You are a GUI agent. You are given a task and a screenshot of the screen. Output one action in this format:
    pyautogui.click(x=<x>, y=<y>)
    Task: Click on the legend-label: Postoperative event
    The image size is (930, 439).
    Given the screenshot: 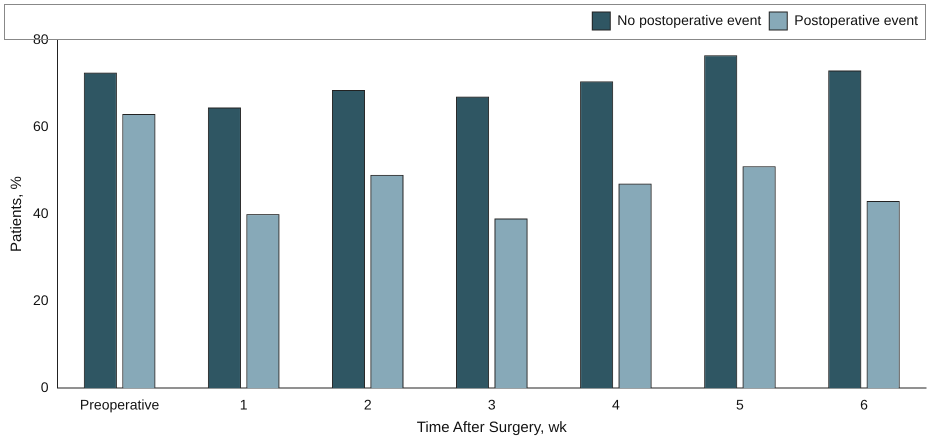 What is the action you would take?
    pyautogui.click(x=856, y=20)
    